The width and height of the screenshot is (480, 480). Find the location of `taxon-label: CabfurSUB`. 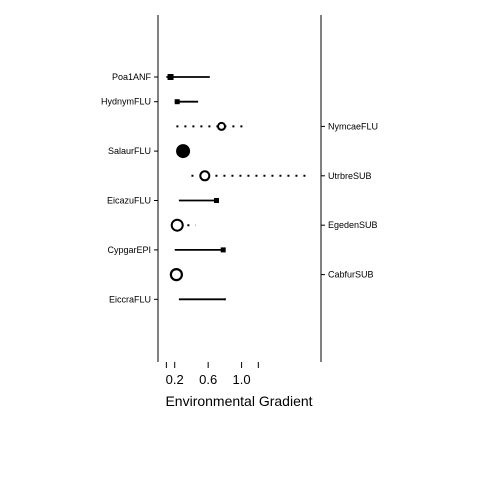

taxon-label: CabfurSUB is located at coordinates (351, 275).